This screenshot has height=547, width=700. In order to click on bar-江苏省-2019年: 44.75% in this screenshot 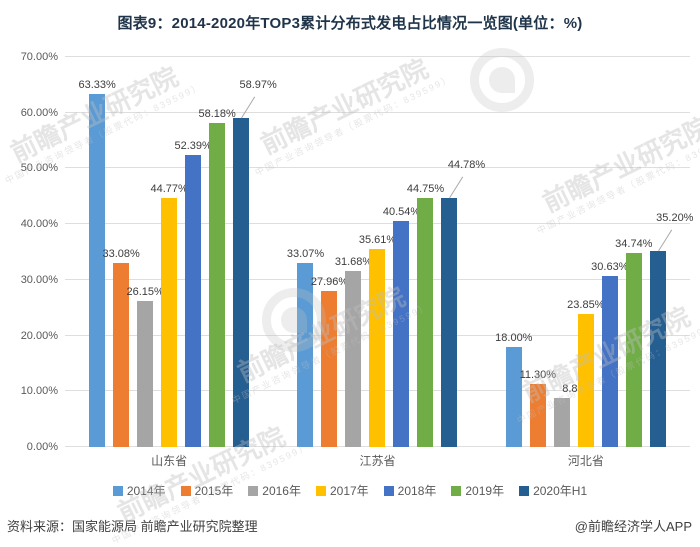, I will do `click(425, 315)`.